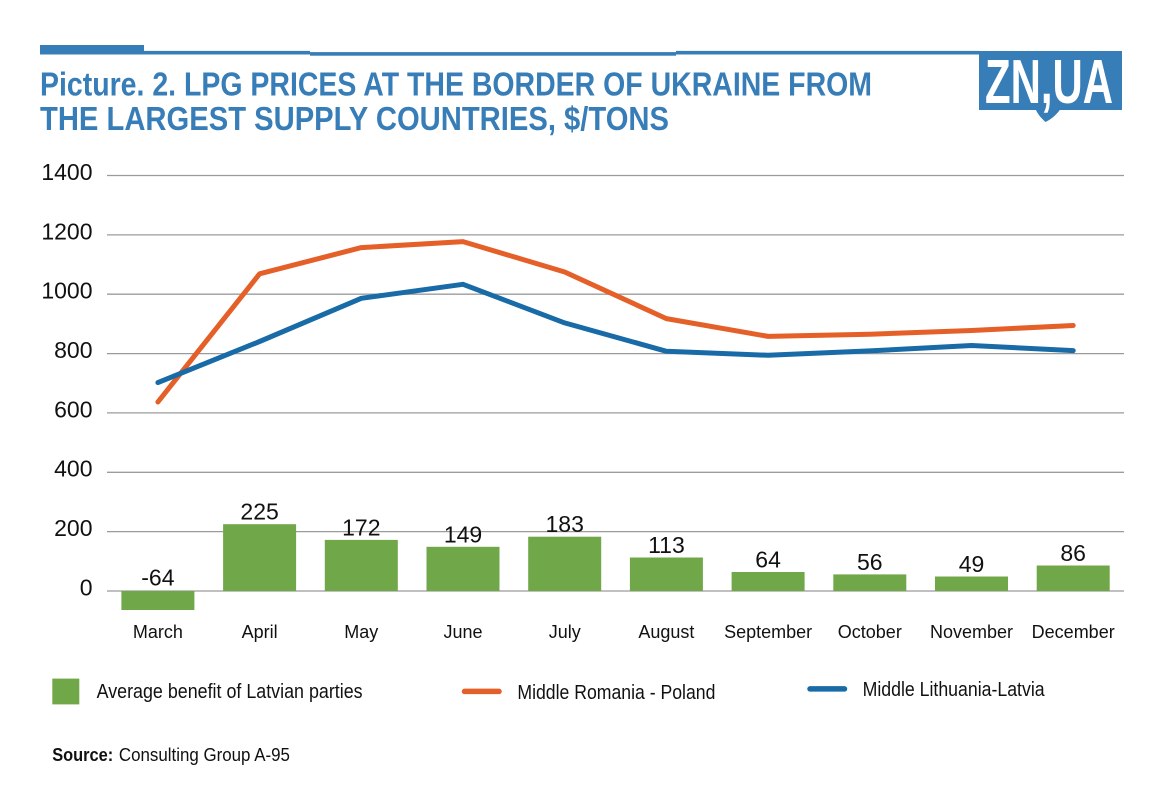 Image resolution: width=1176 pixels, height=796 pixels. Describe the element at coordinates (354, 118) in the screenshot. I see `svg-text:THE LARGEST SUPPLY COUNTRIES,: THE LARGEST SUPPLY COUNTRIES, $/TONS` at that location.